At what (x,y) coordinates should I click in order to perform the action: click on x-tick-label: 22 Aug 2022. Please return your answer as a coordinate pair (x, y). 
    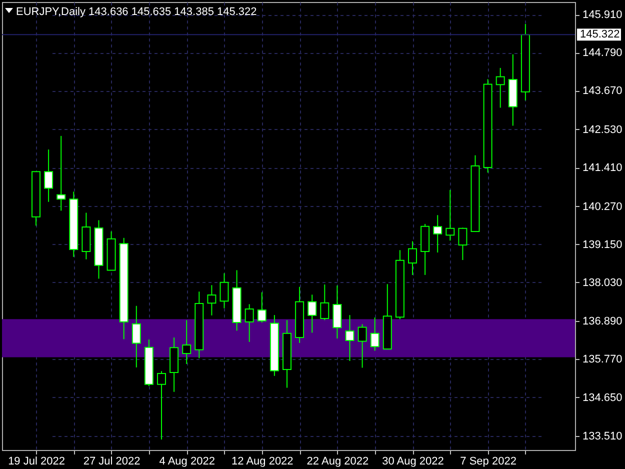
    Looking at the image, I should click on (337, 462).